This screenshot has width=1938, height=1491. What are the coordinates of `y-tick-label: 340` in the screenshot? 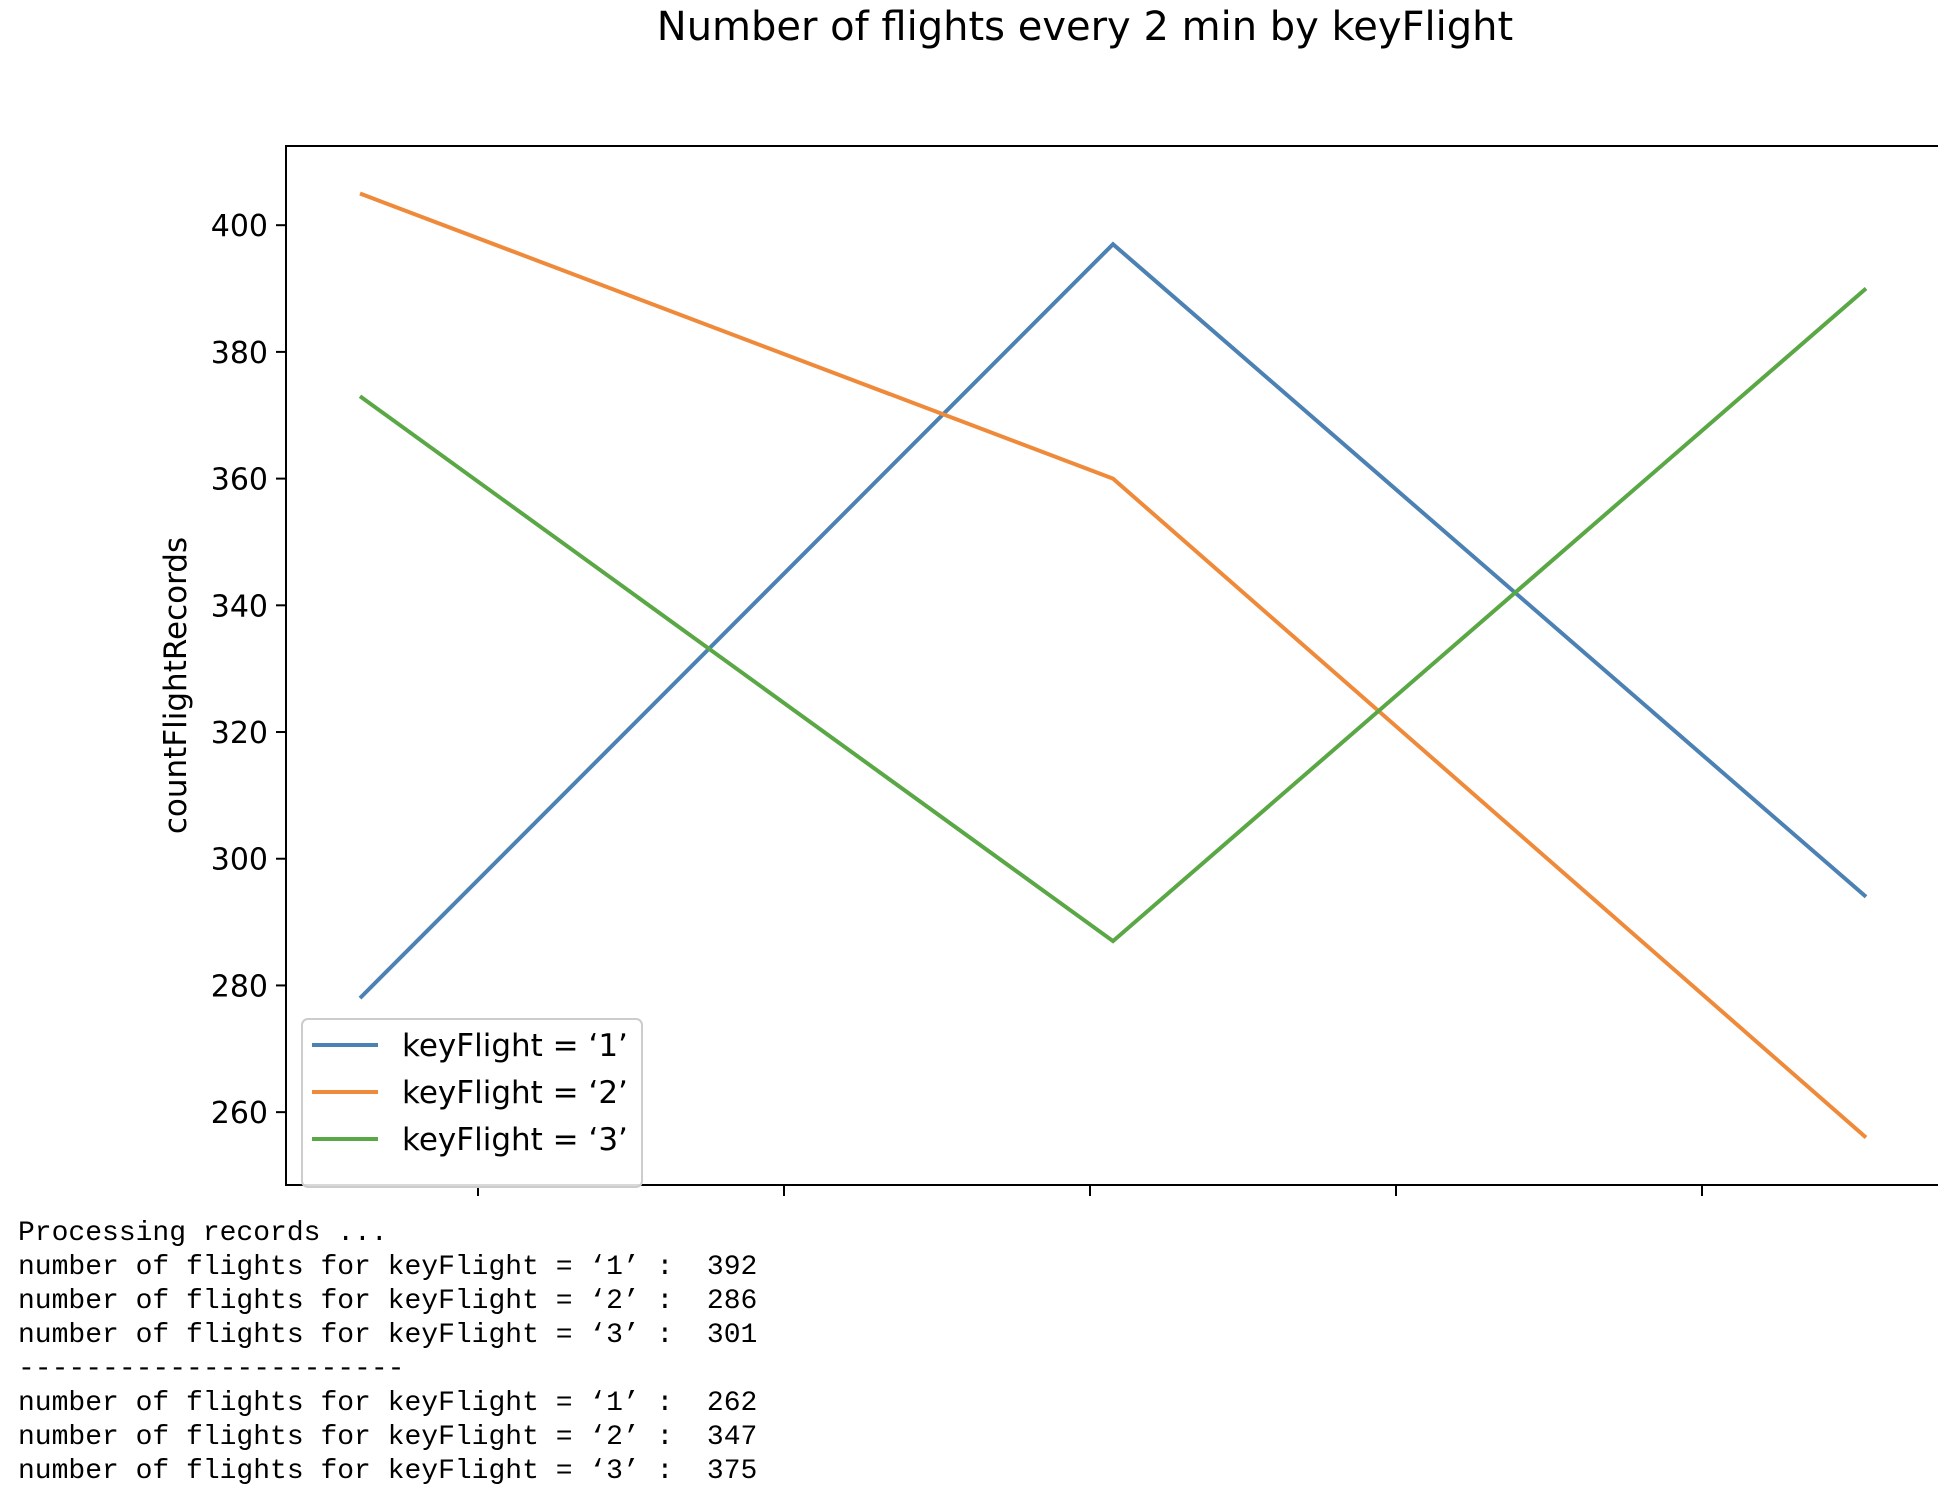 It's located at (239, 606).